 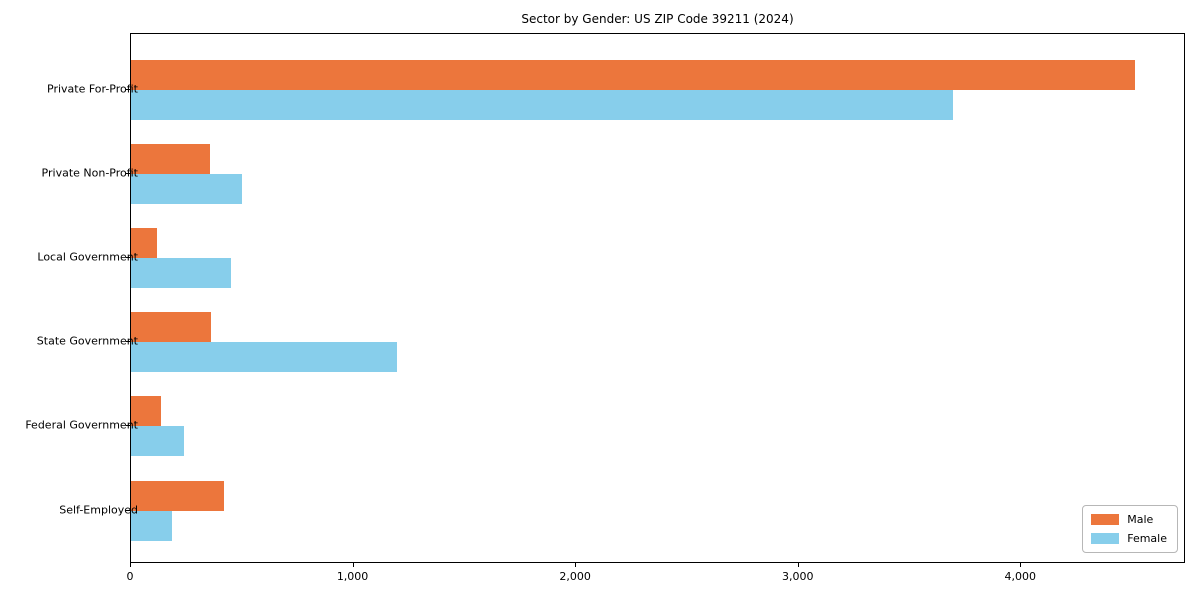 I want to click on male-series-swatch, so click(x=1105, y=519).